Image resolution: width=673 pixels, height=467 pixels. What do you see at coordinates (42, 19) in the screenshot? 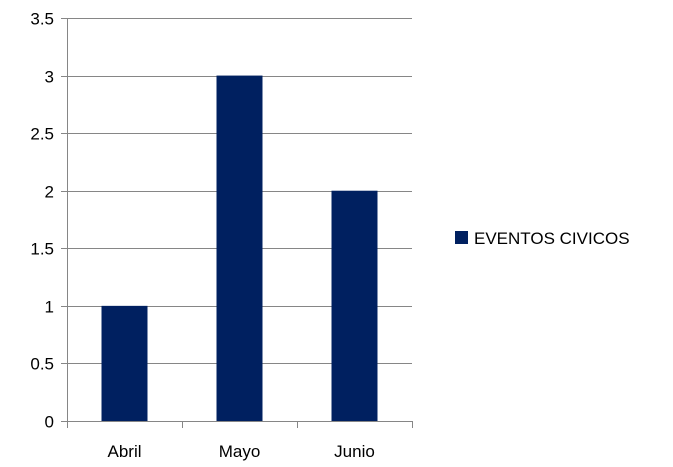
I see `y-tick-label: 3.5` at bounding box center [42, 19].